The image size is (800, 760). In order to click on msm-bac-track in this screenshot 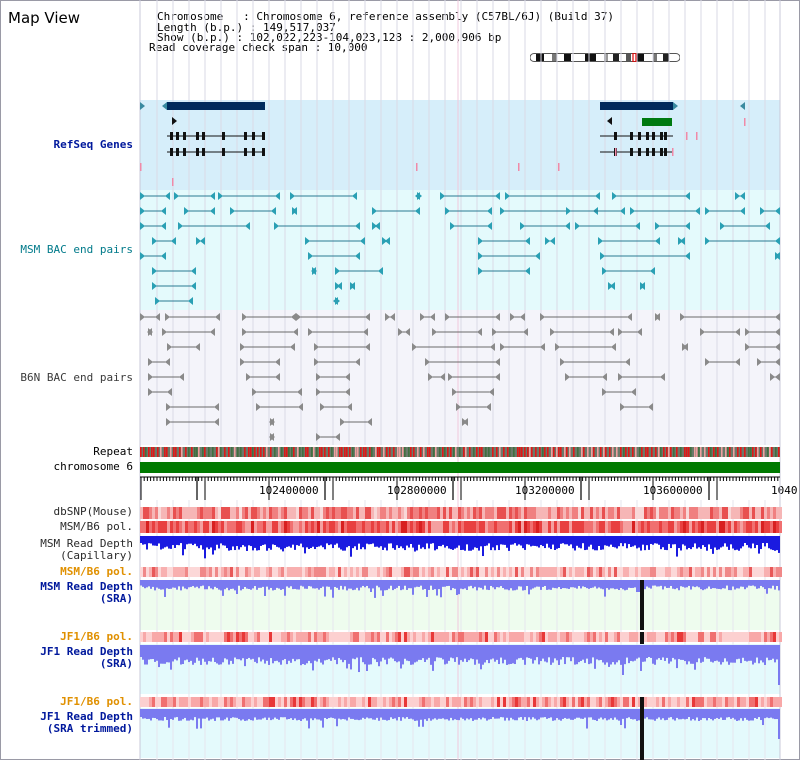, I will do `click(460, 248)`.